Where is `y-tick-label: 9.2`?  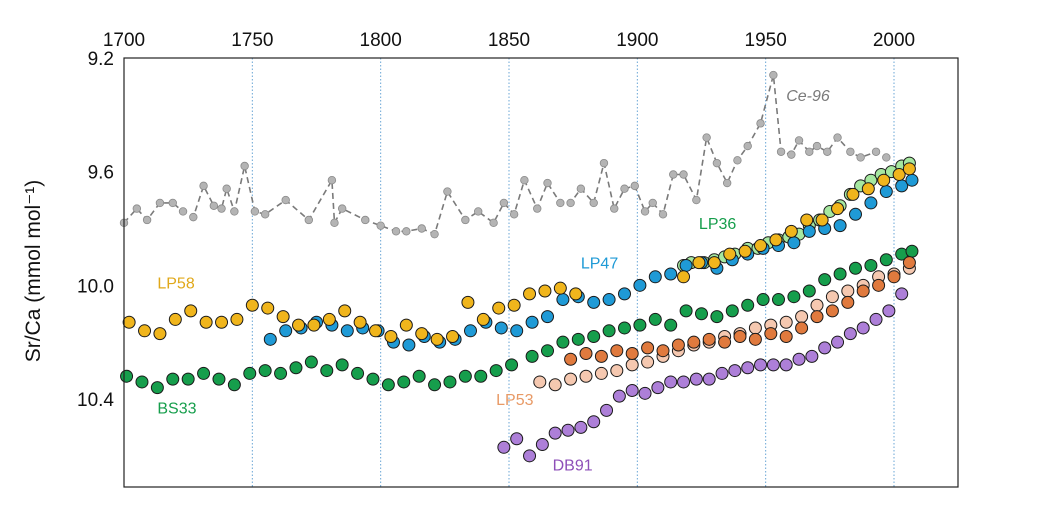 y-tick-label: 9.2 is located at coordinates (101, 59).